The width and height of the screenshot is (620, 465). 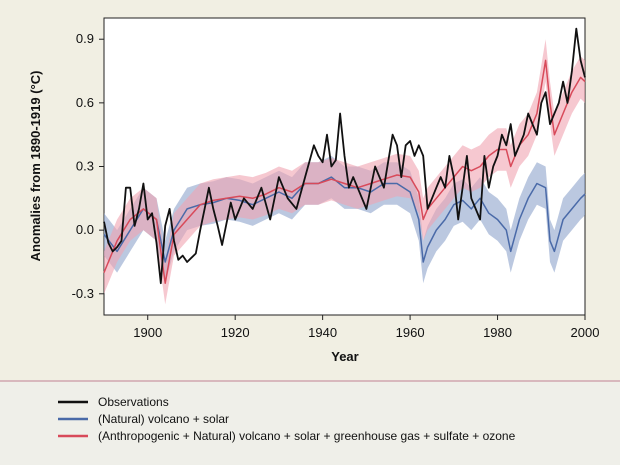 What do you see at coordinates (585, 332) in the screenshot?
I see `x-tick-label: 2000` at bounding box center [585, 332].